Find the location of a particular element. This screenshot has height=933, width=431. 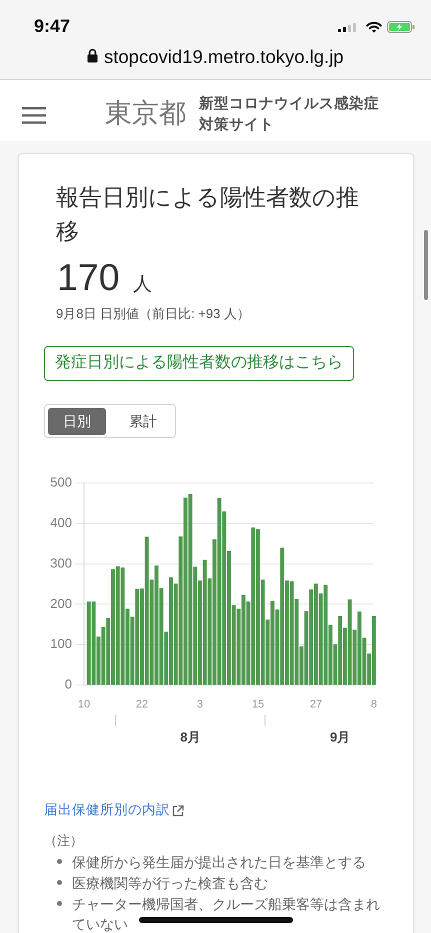

text: 日別 is located at coordinates (77, 421).